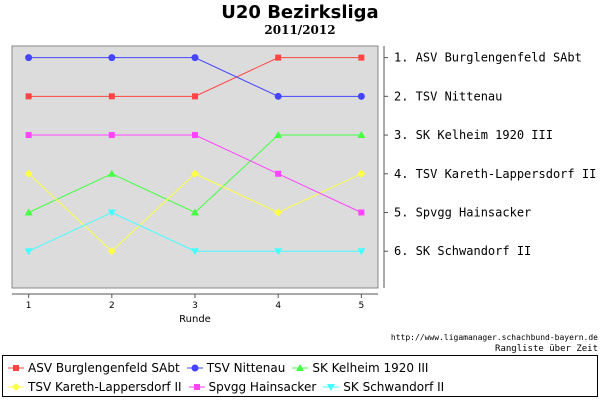 The image size is (600, 400). Describe the element at coordinates (361, 306) in the screenshot. I see `x-tick-label: 5` at that location.